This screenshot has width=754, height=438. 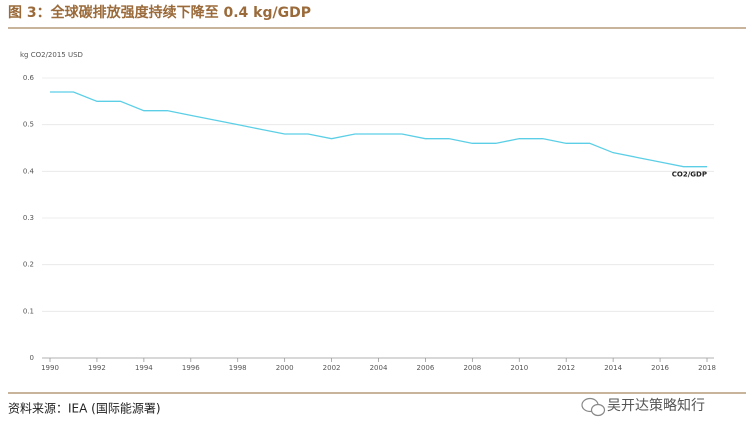 I want to click on x-tick-label: 2002, so click(x=332, y=368).